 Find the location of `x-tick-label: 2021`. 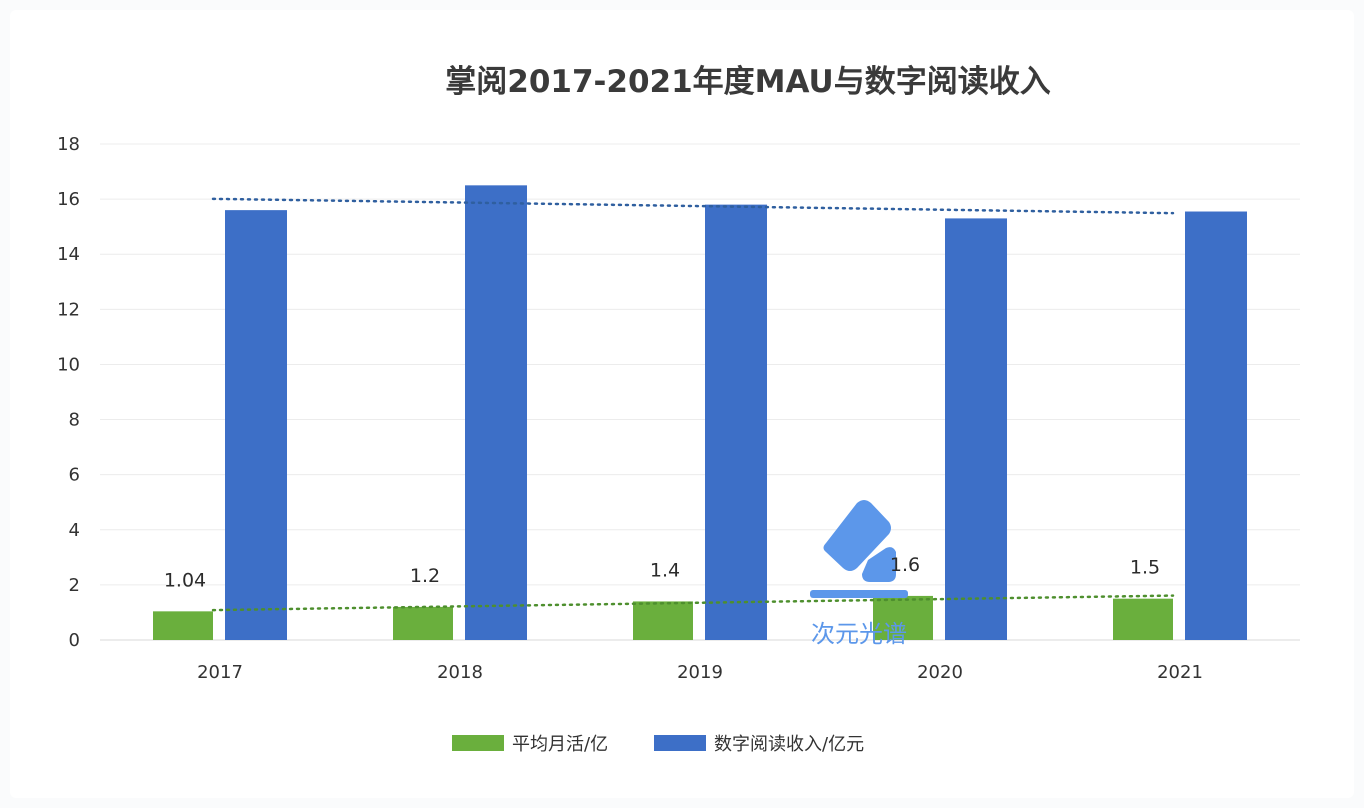

x-tick-label: 2021 is located at coordinates (1180, 672).